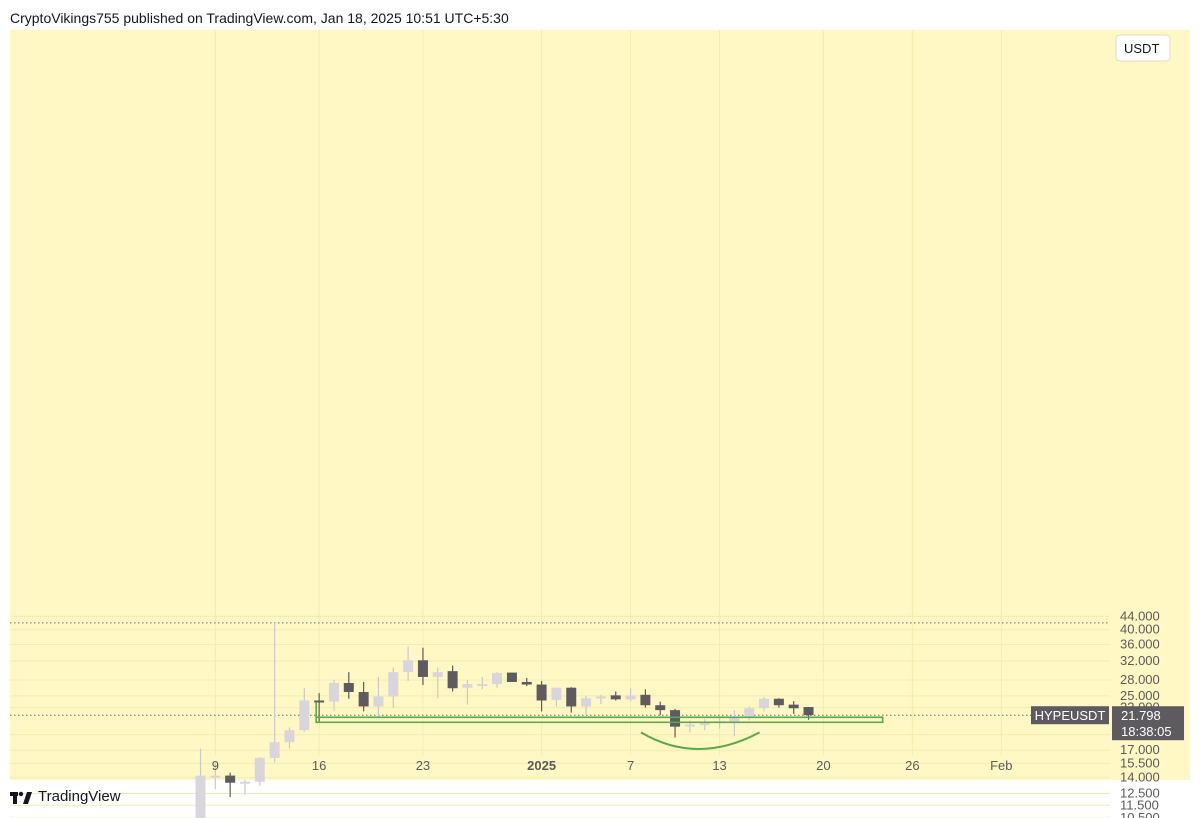 This screenshot has height=818, width=1200. What do you see at coordinates (1140, 749) in the screenshot?
I see `price-tick-label: 17.000` at bounding box center [1140, 749].